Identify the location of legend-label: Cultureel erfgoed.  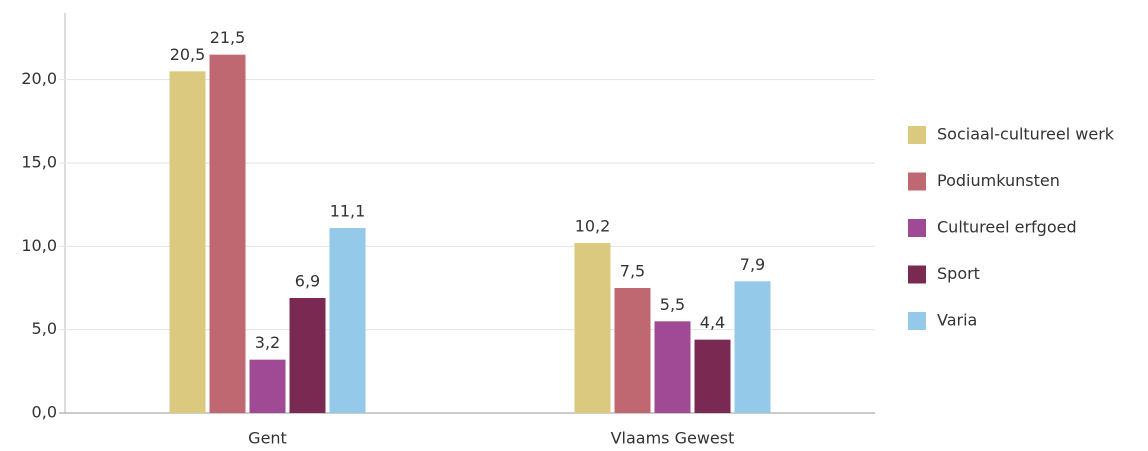
(1007, 227).